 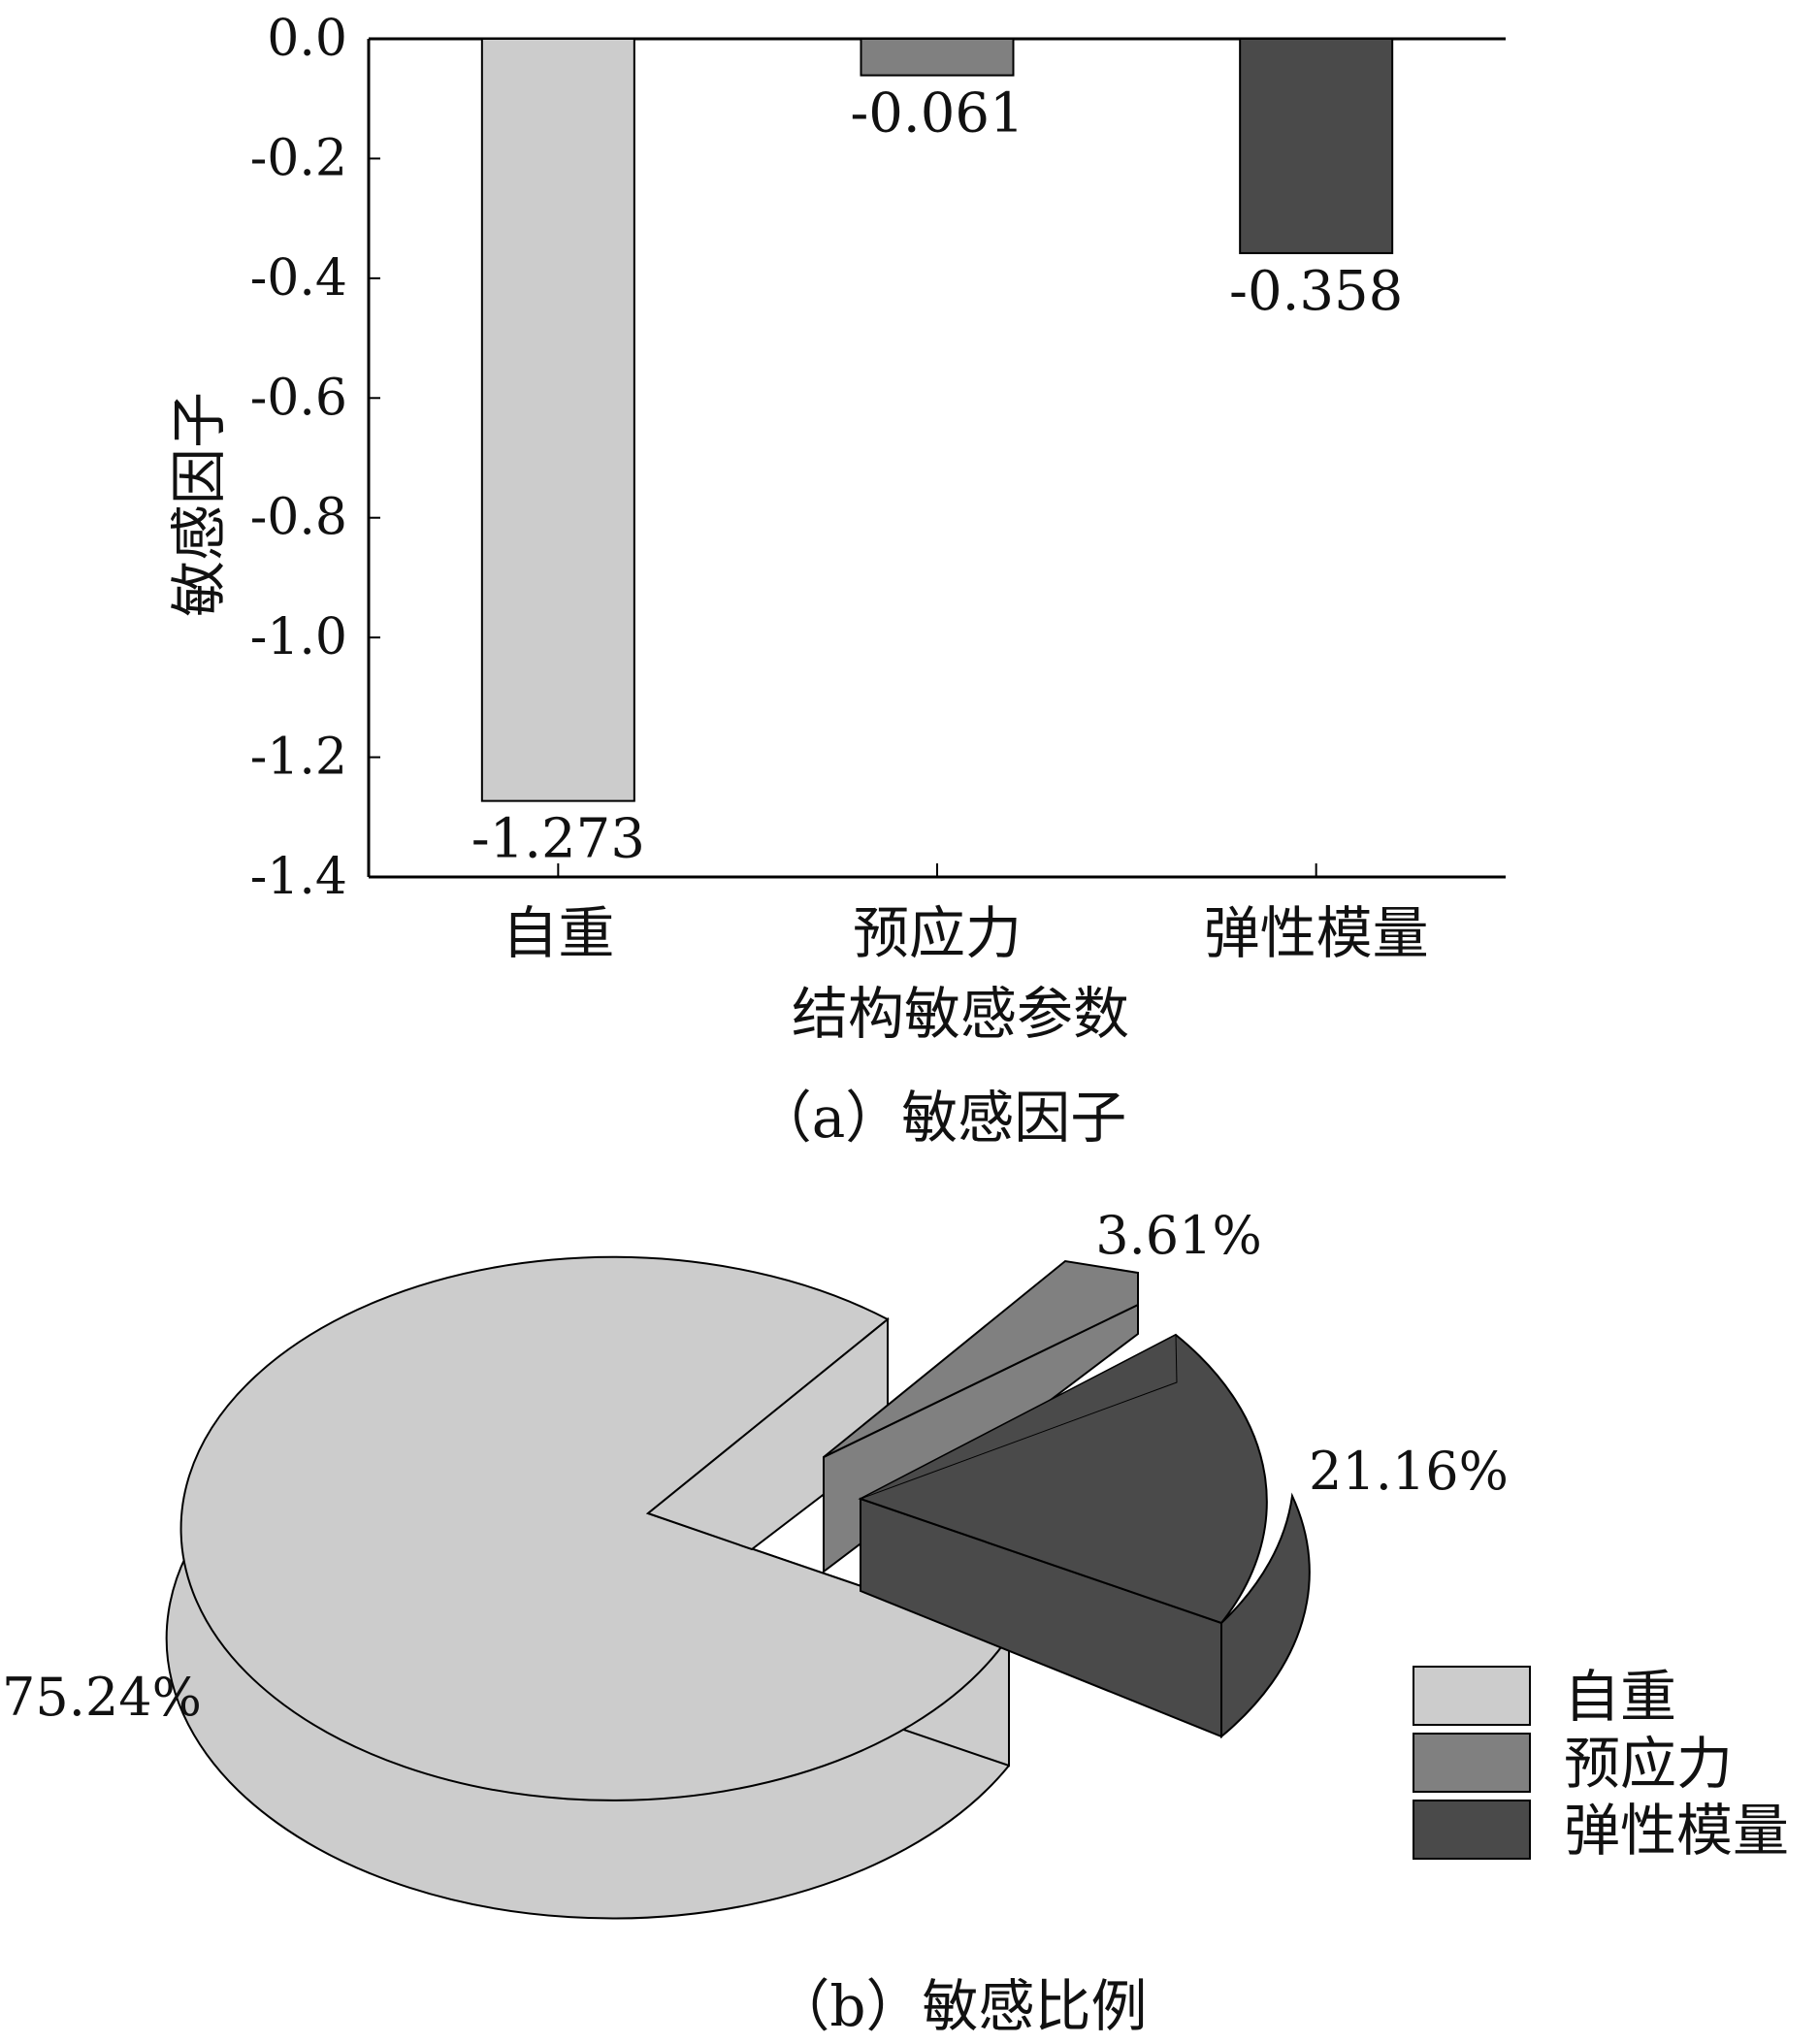 What do you see at coordinates (307, 39) in the screenshot?
I see `y-tick-label: 0.0` at bounding box center [307, 39].